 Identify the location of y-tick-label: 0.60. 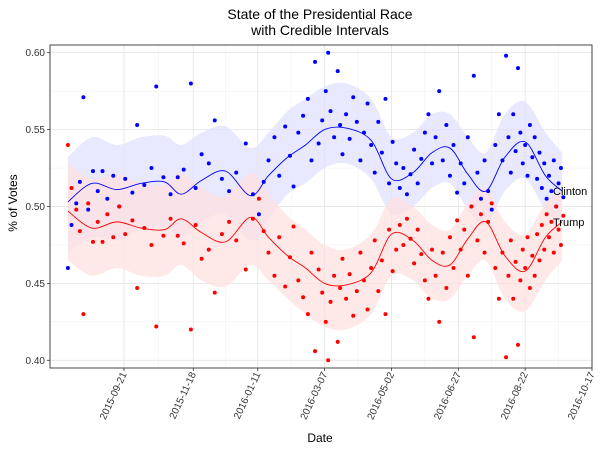
(36, 53).